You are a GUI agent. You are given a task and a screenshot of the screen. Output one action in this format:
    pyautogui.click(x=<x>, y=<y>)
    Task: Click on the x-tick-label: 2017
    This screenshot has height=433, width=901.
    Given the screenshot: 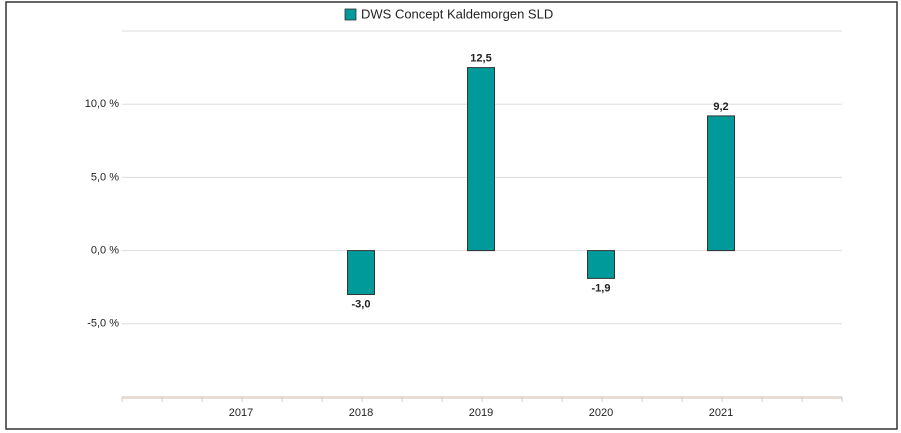 What is the action you would take?
    pyautogui.click(x=241, y=413)
    